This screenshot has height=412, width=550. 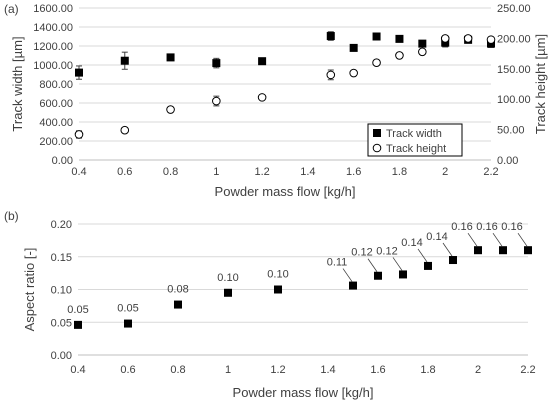 I want to click on panel-b-y-tick-label: 0.00, so click(x=61, y=356).